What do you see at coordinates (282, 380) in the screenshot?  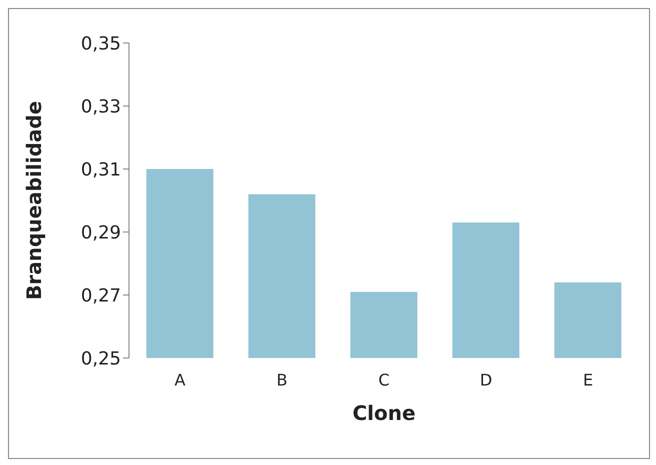 I see `x-tick-label: B` at bounding box center [282, 380].